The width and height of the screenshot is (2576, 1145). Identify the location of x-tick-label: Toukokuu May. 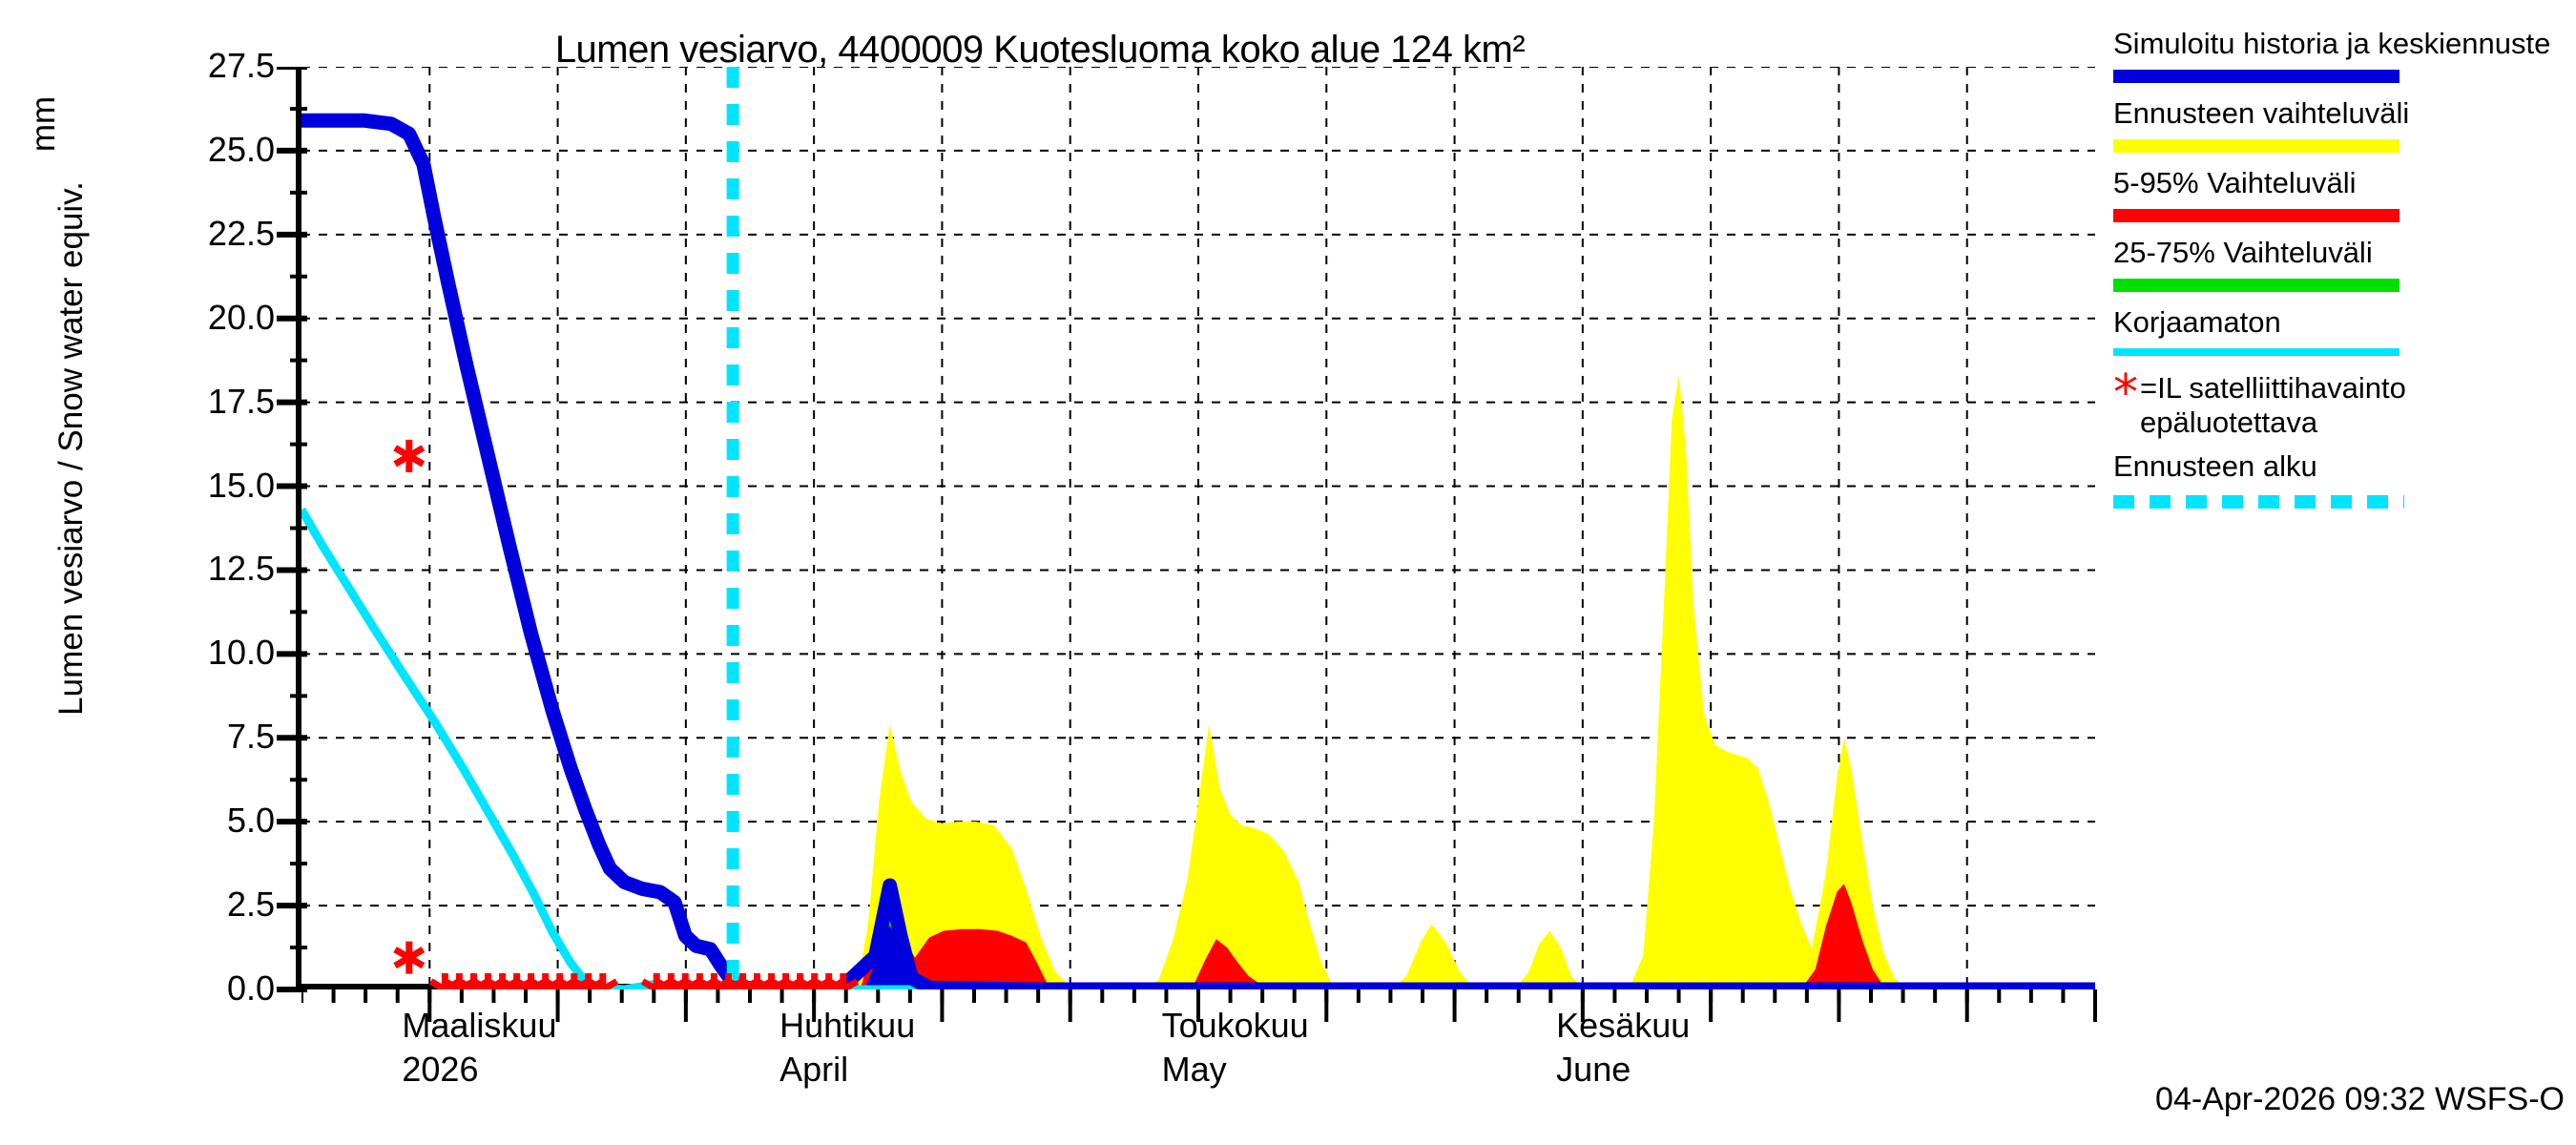
(1235, 1048).